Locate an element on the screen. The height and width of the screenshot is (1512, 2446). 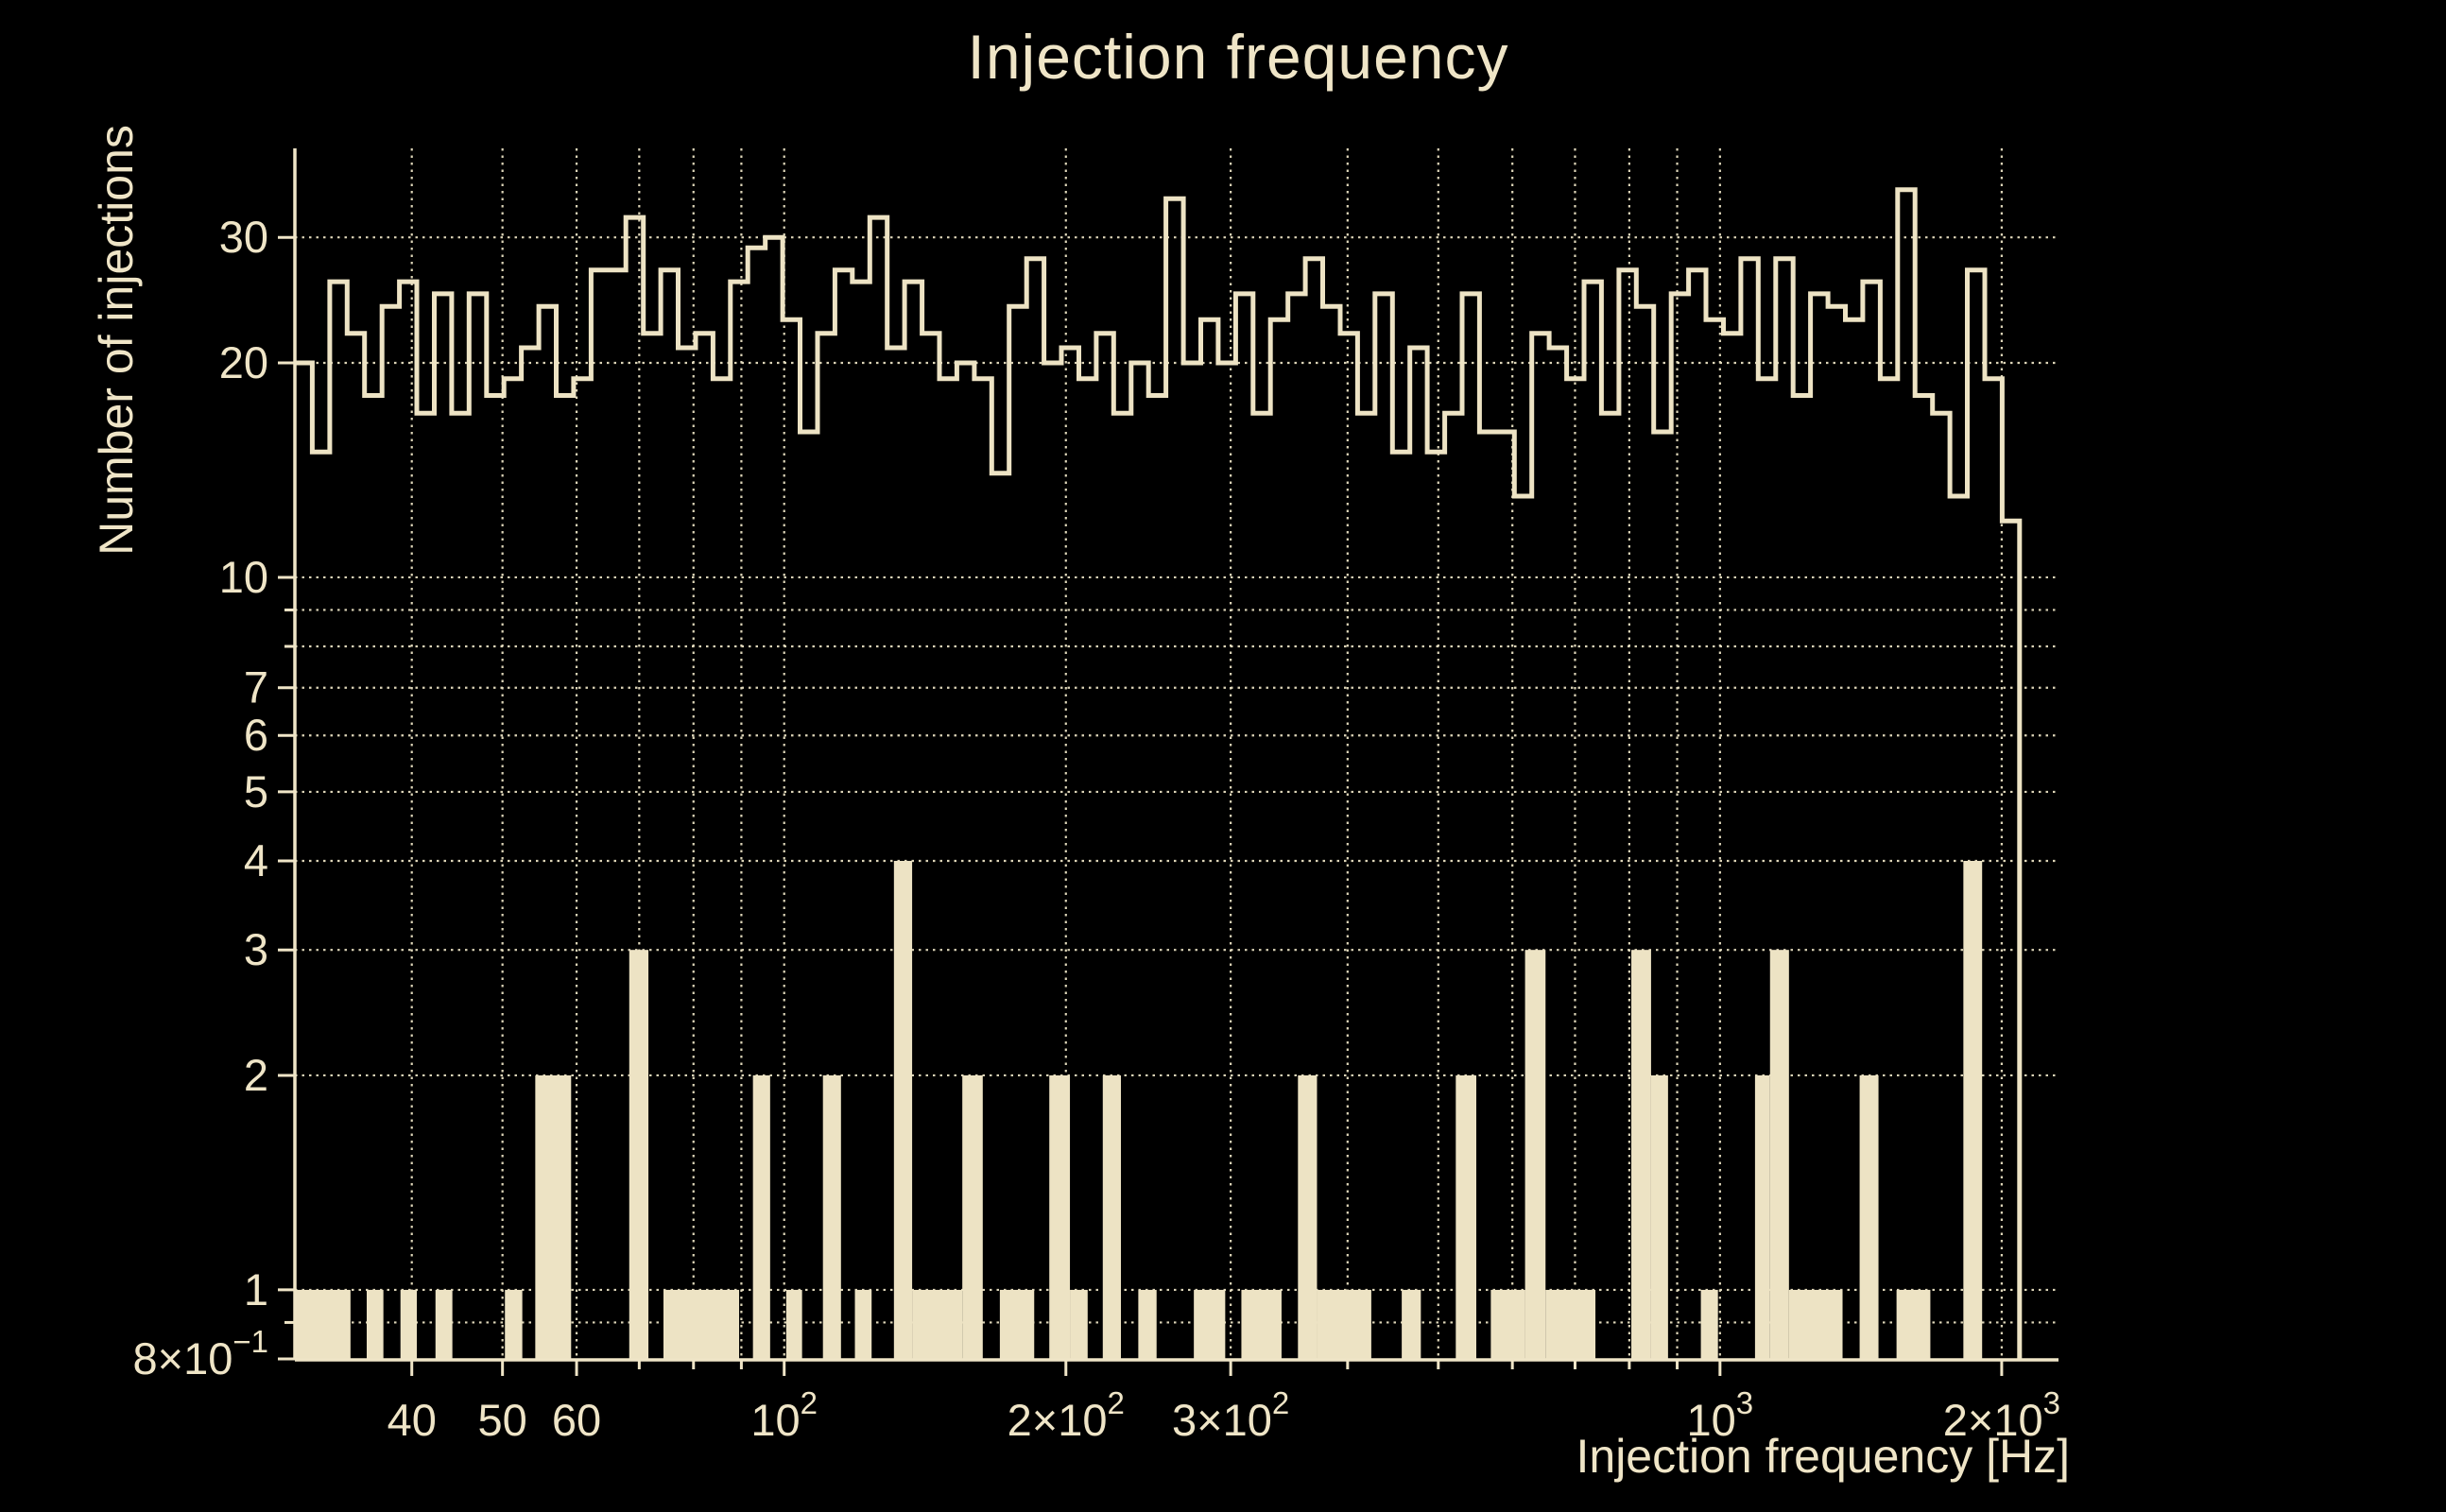
x-tick-label: 10³ is located at coordinates (1720, 1415).